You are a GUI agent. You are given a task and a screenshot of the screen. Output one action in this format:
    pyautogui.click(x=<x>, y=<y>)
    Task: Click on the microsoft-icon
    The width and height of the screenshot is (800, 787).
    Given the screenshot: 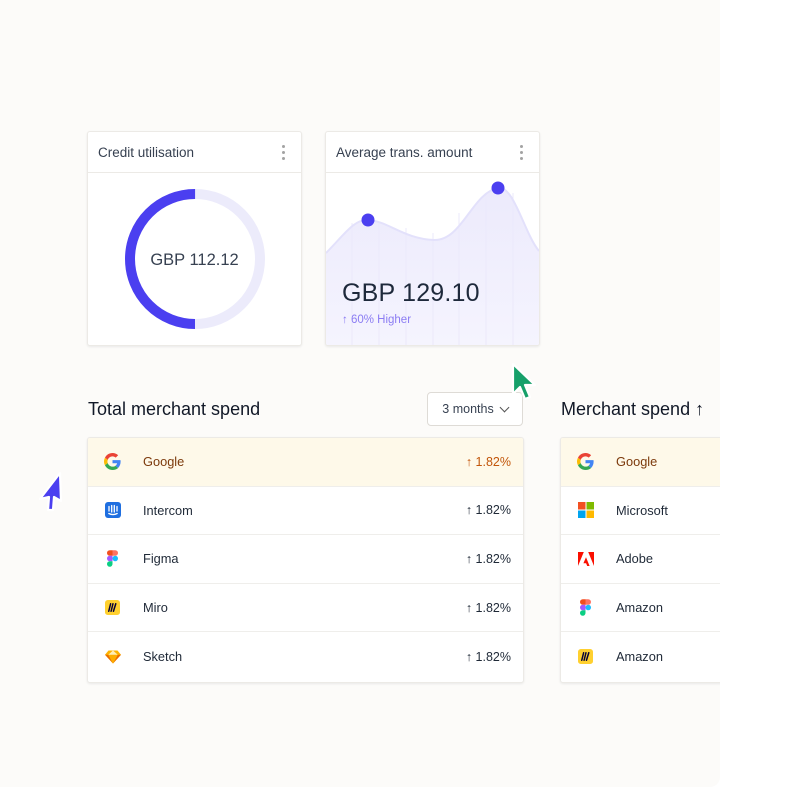 What is the action you would take?
    pyautogui.click(x=585, y=510)
    